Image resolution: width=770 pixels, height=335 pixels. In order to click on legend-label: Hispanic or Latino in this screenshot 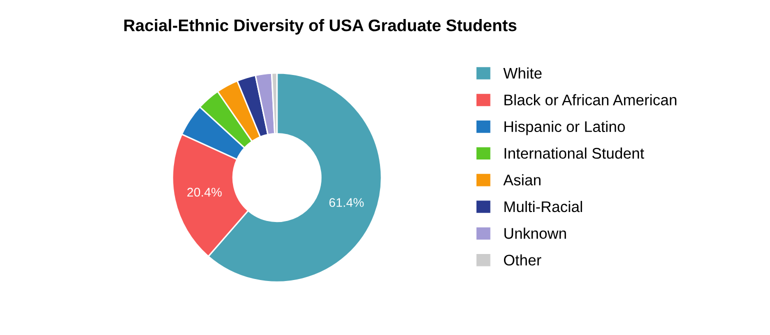, I will do `click(564, 128)`.